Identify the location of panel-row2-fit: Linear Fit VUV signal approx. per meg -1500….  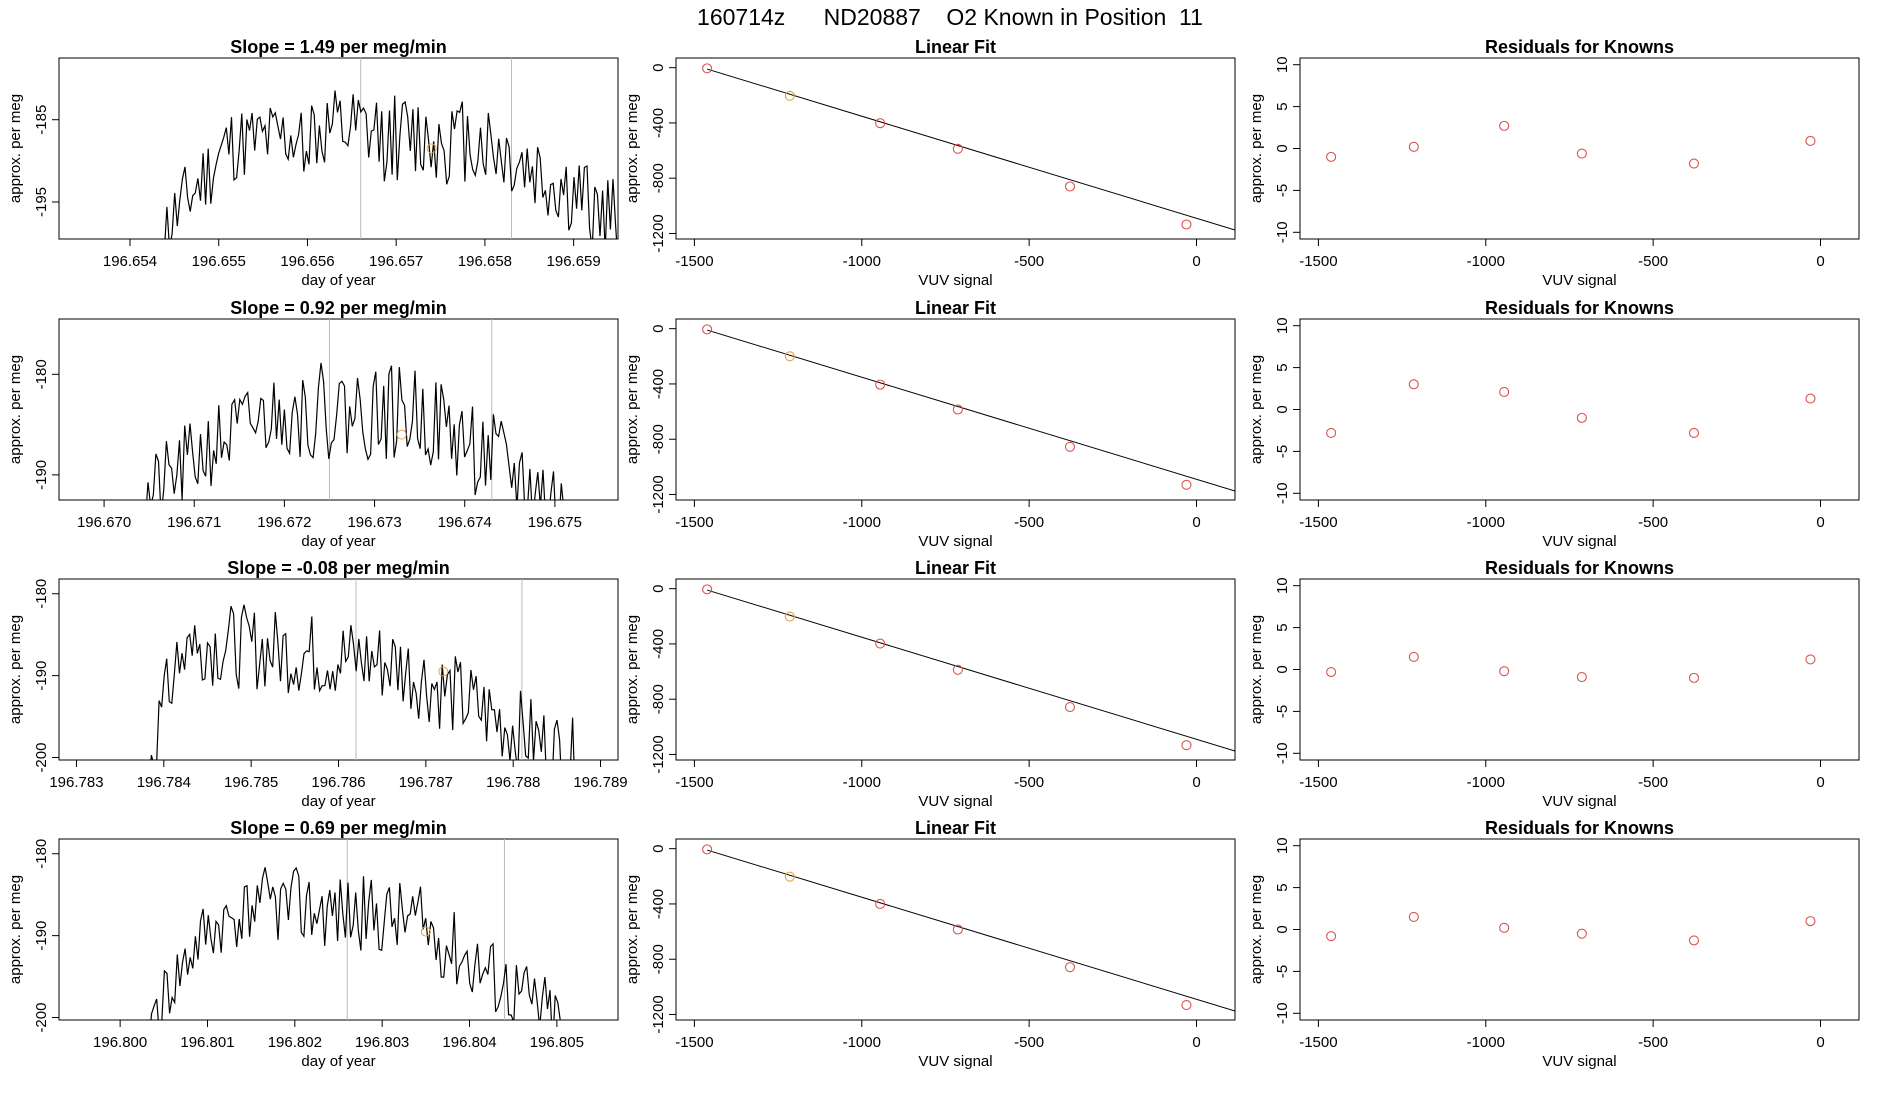
(930, 424).